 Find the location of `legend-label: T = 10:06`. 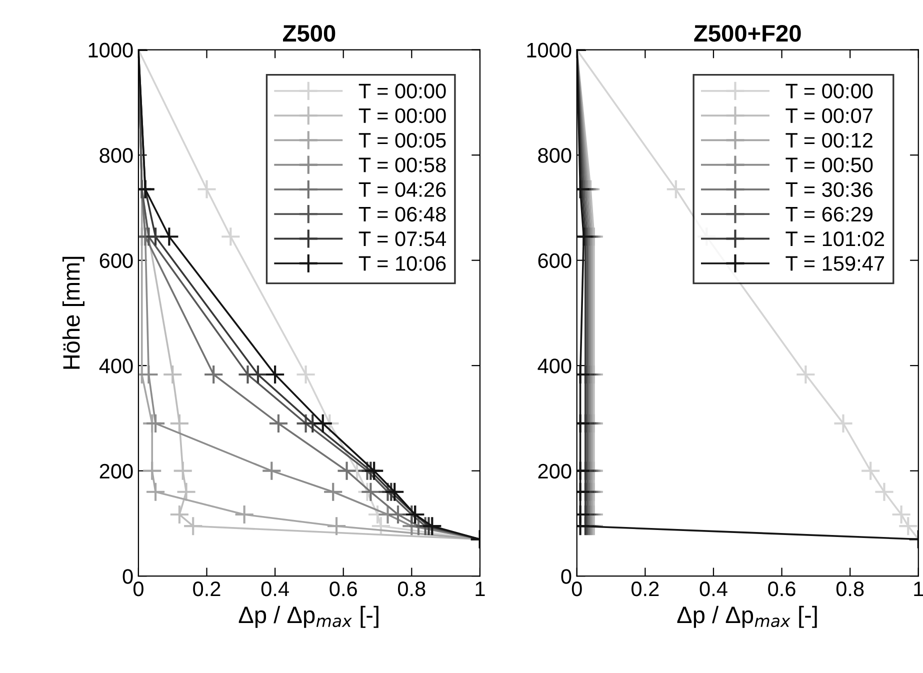

legend-label: T = 10:06 is located at coordinates (402, 263).